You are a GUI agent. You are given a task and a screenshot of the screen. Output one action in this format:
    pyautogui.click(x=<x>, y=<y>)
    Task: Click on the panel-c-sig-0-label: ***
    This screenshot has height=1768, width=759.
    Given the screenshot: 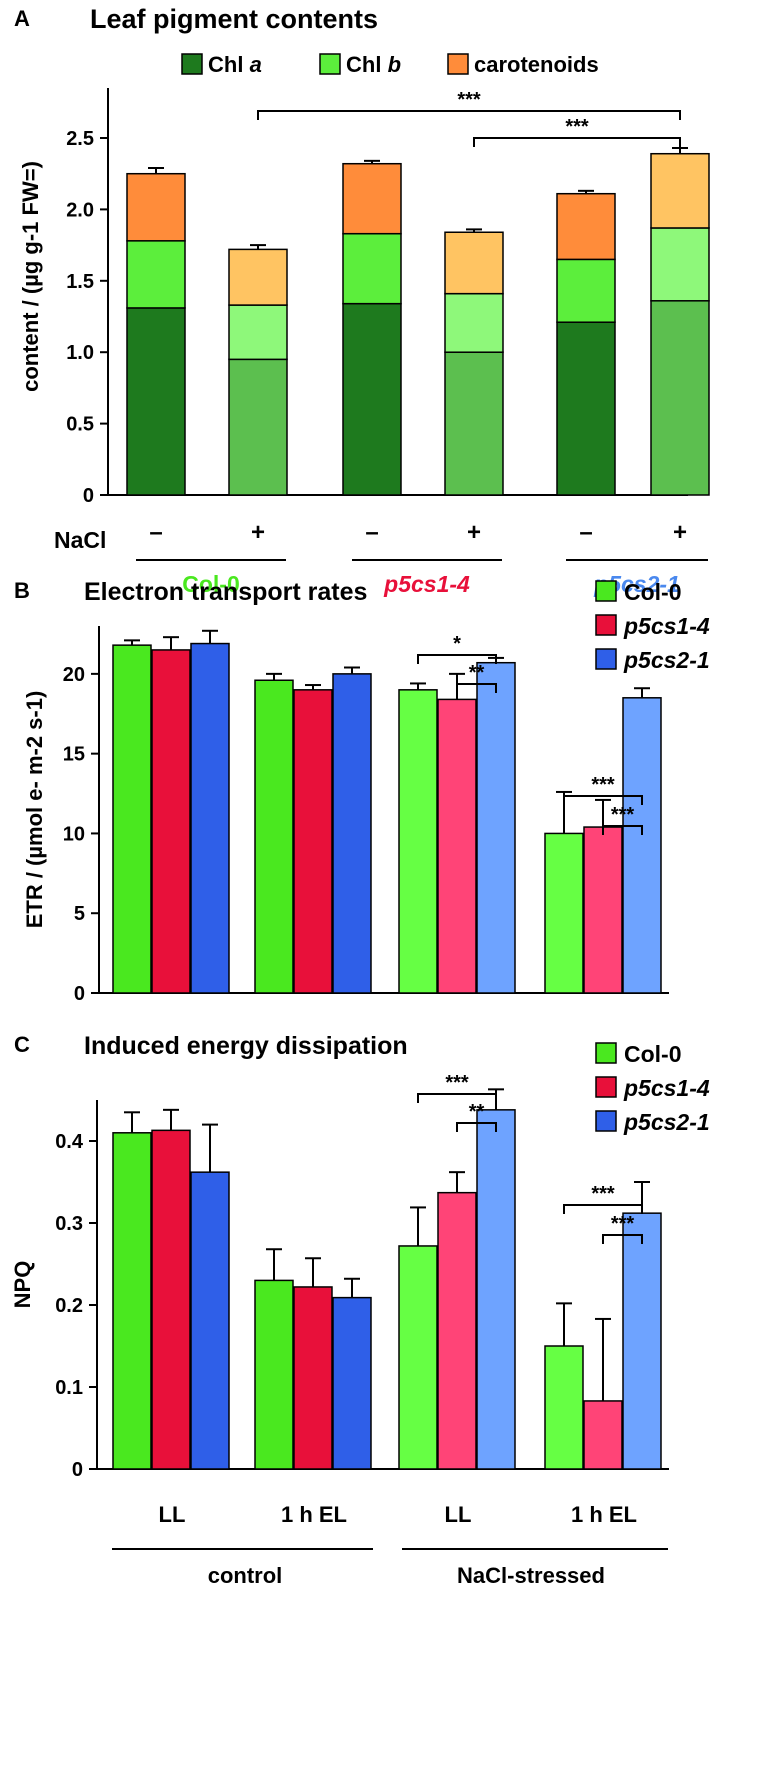 What is the action you would take?
    pyautogui.click(x=457, y=1083)
    